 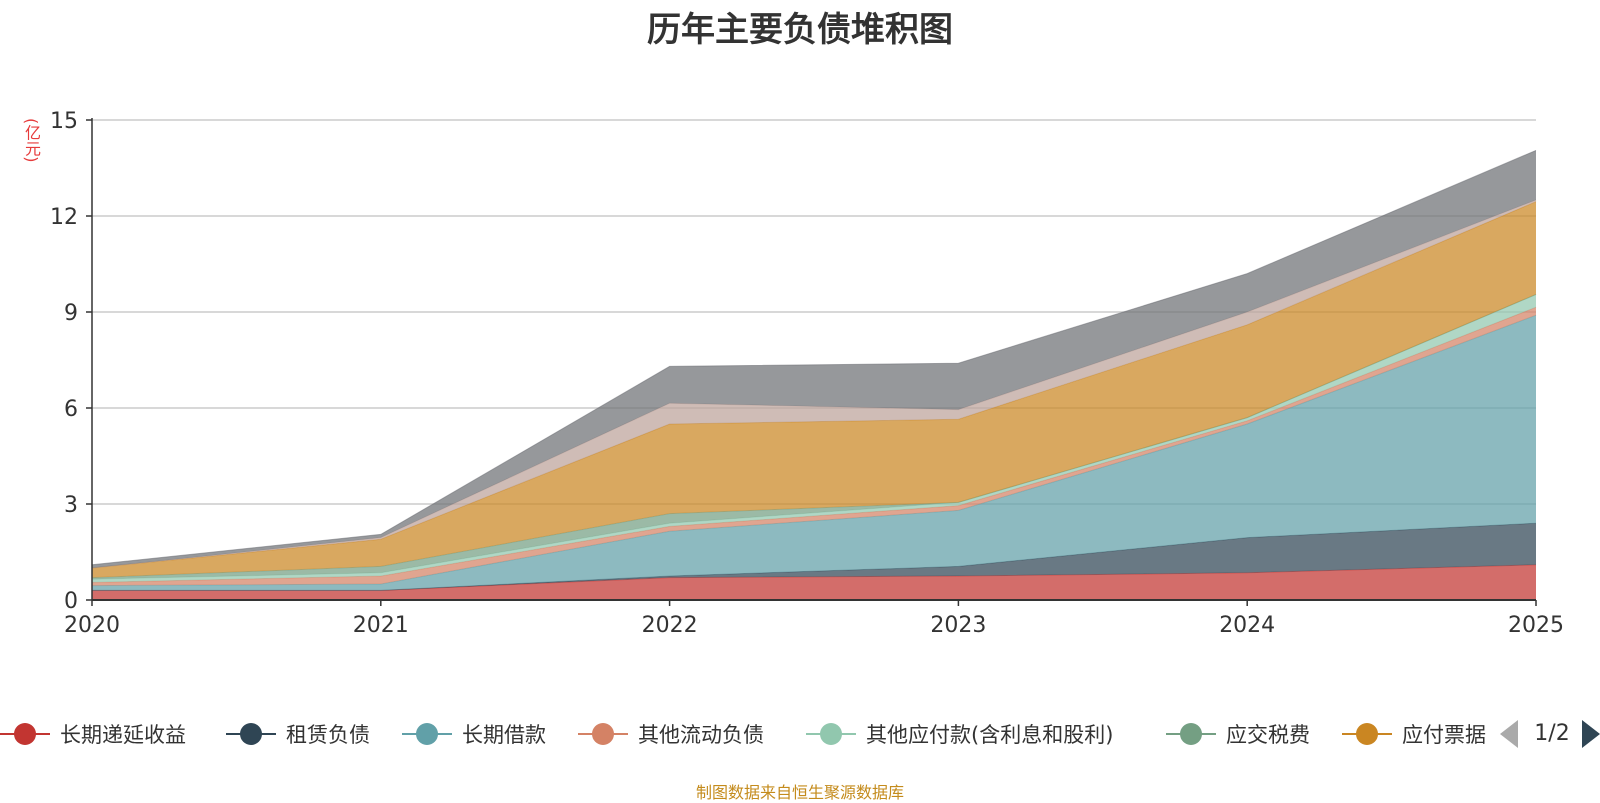 I want to click on y-tick-label: 6, so click(x=71, y=409).